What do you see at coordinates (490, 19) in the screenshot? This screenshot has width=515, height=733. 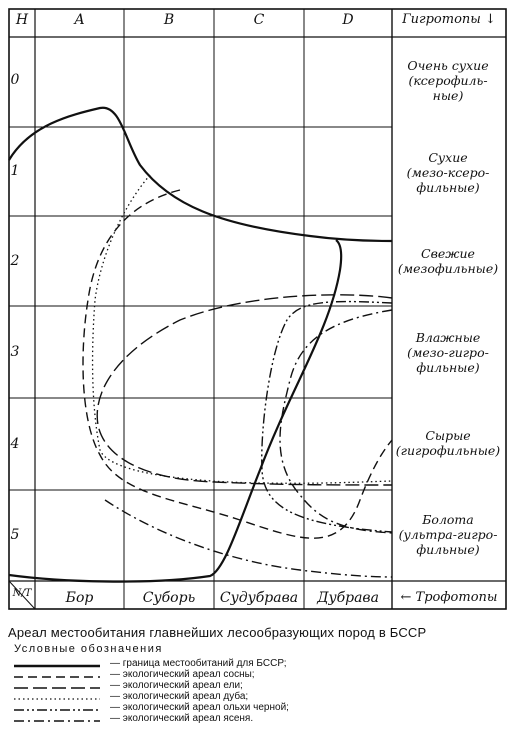 I see `arrow-down-icon: ↓` at bounding box center [490, 19].